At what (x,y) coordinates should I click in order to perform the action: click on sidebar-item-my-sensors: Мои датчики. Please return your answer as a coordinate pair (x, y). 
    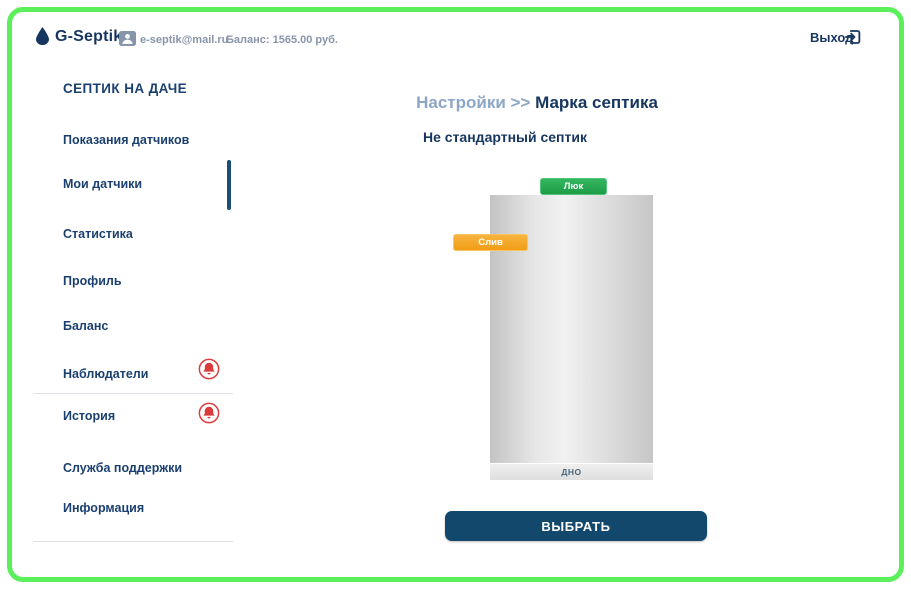
    Looking at the image, I should click on (143, 184).